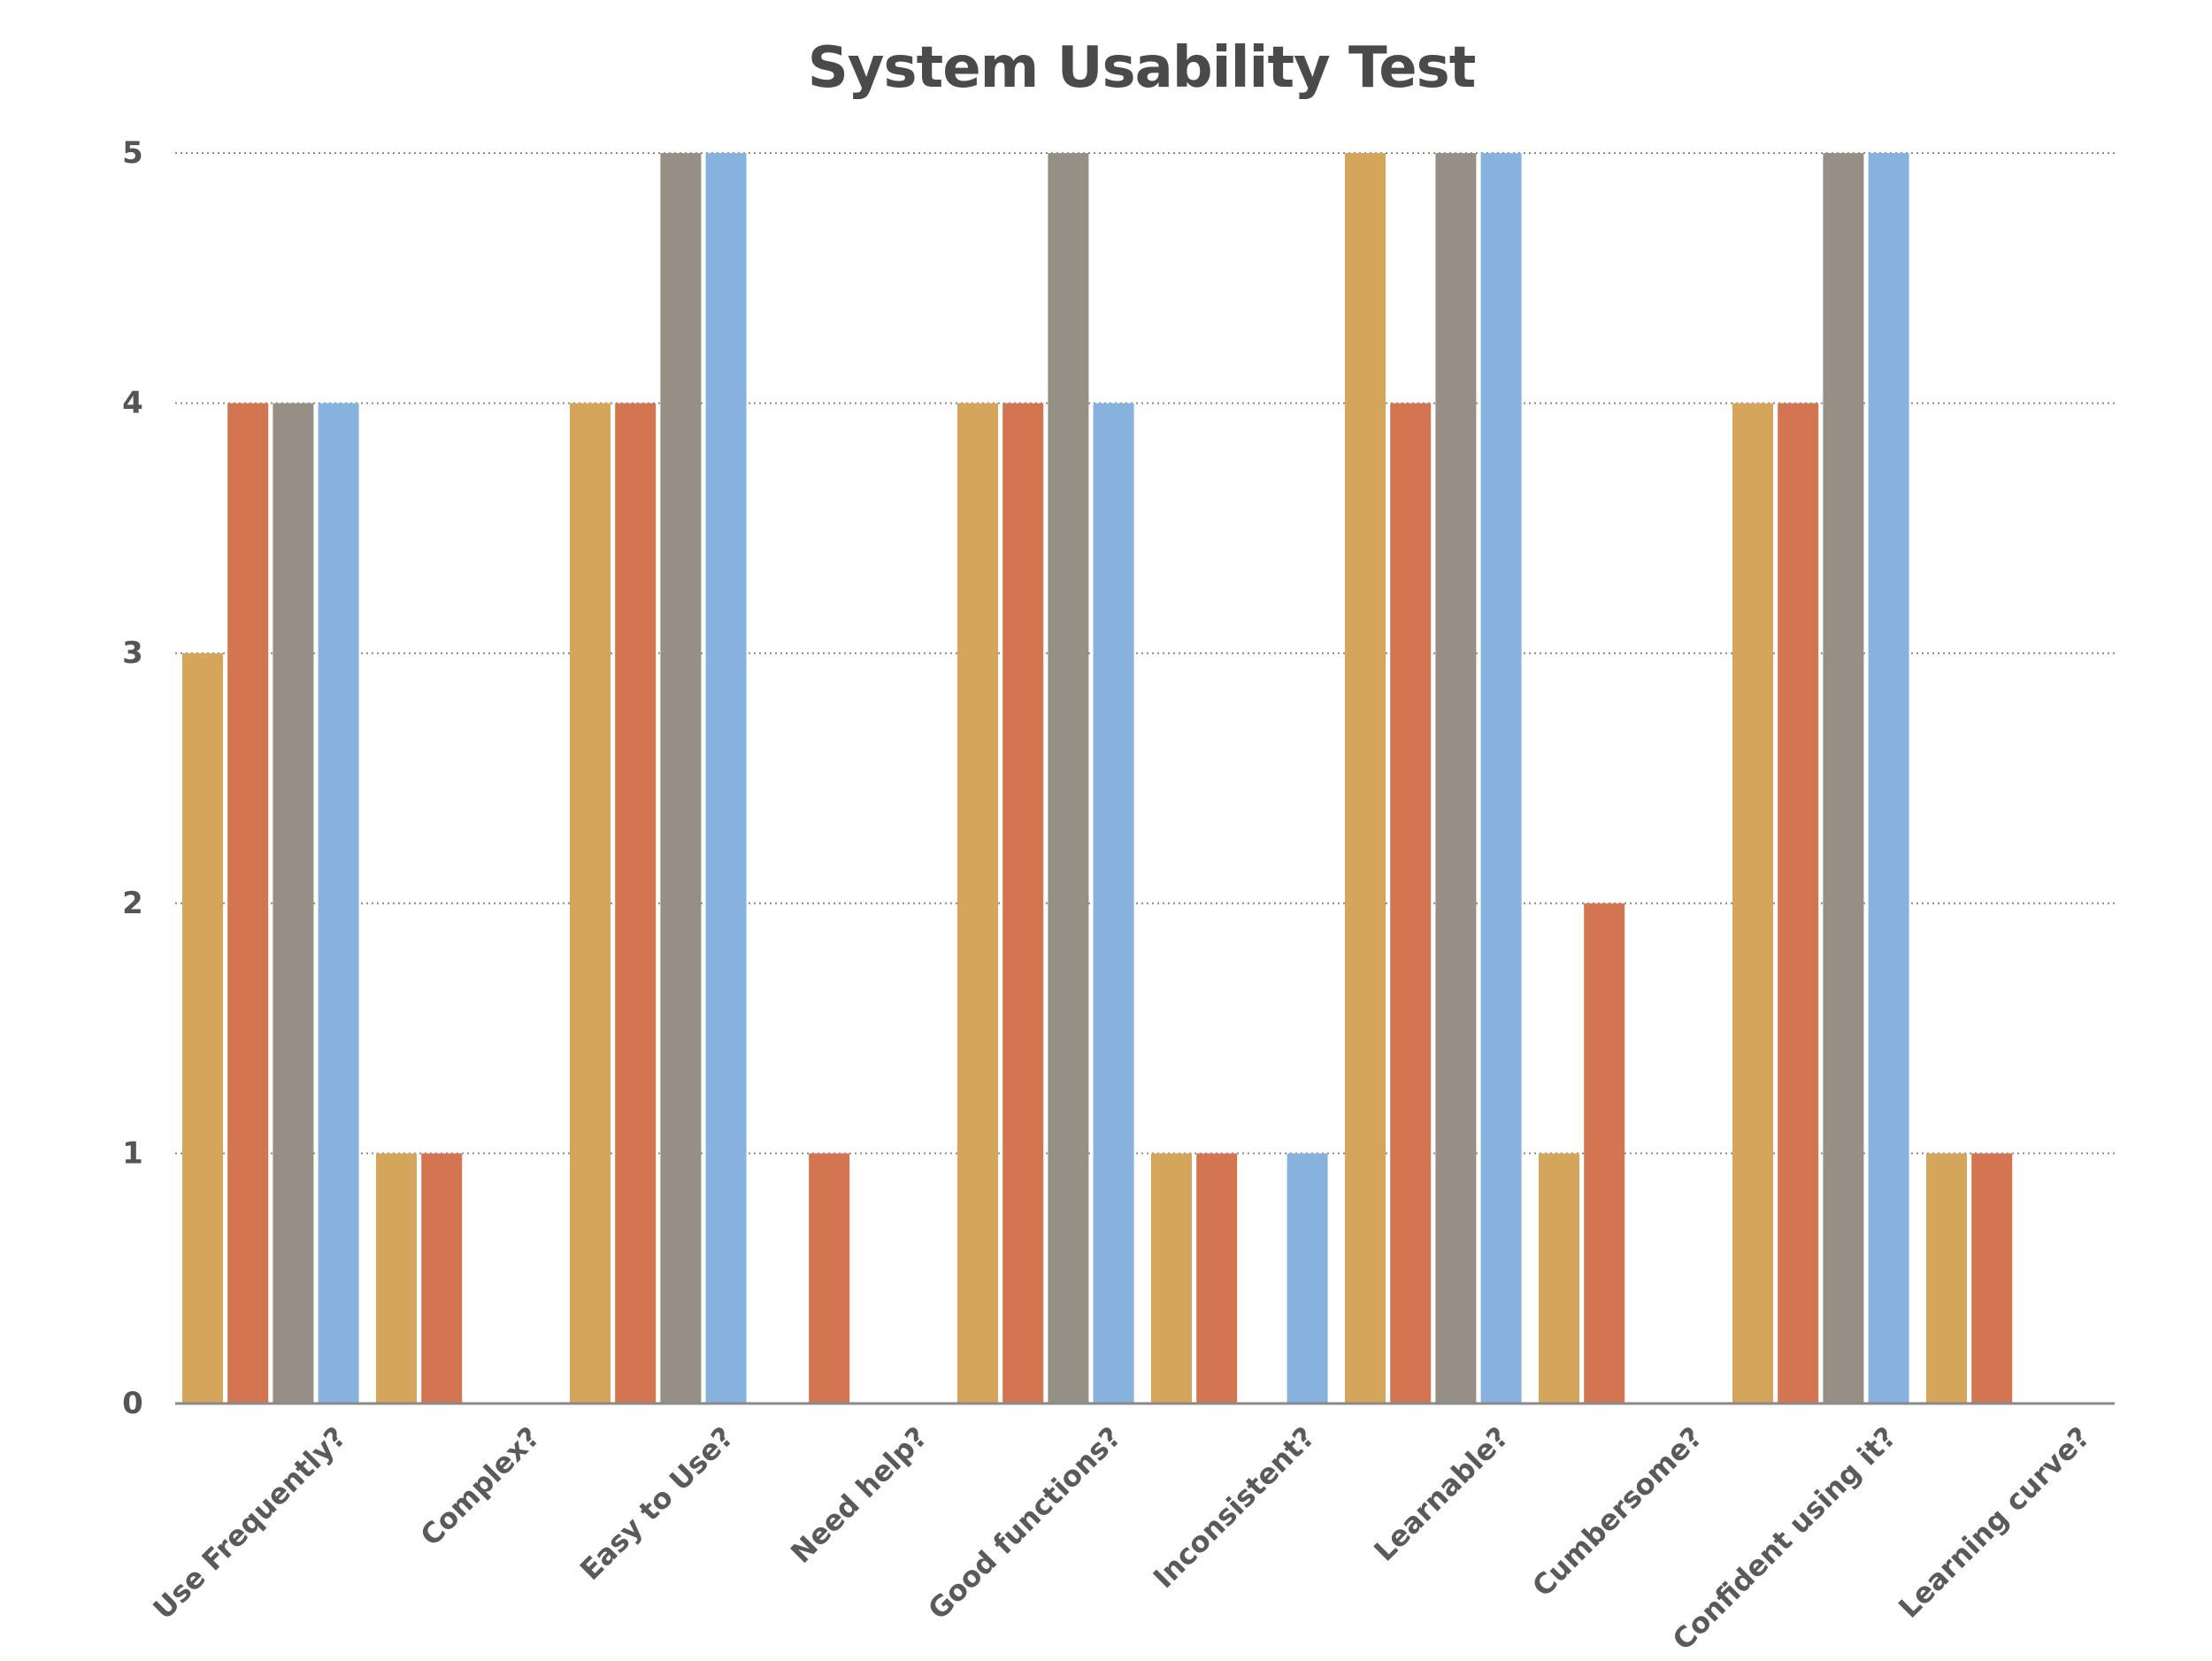 The width and height of the screenshot is (2212, 1661). I want to click on chart-title: System Usability Test, so click(1142, 68).